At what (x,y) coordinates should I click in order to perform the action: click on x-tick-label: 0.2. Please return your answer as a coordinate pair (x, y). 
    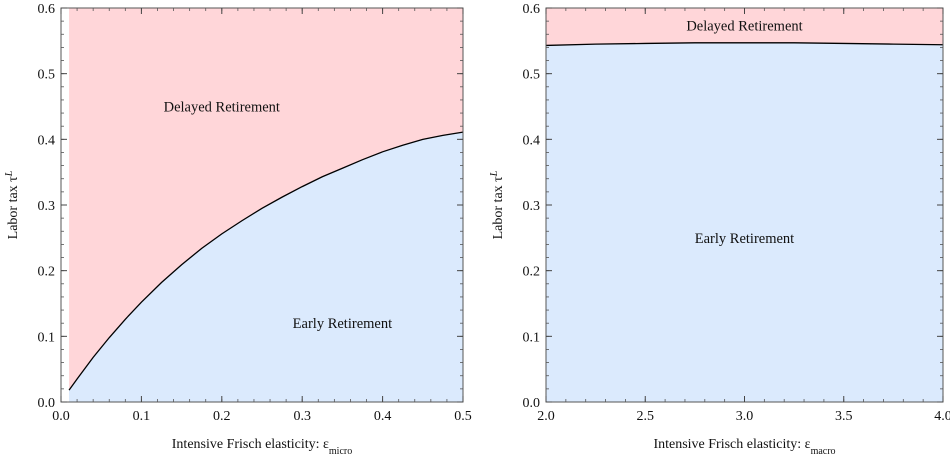
    Looking at the image, I should click on (222, 416).